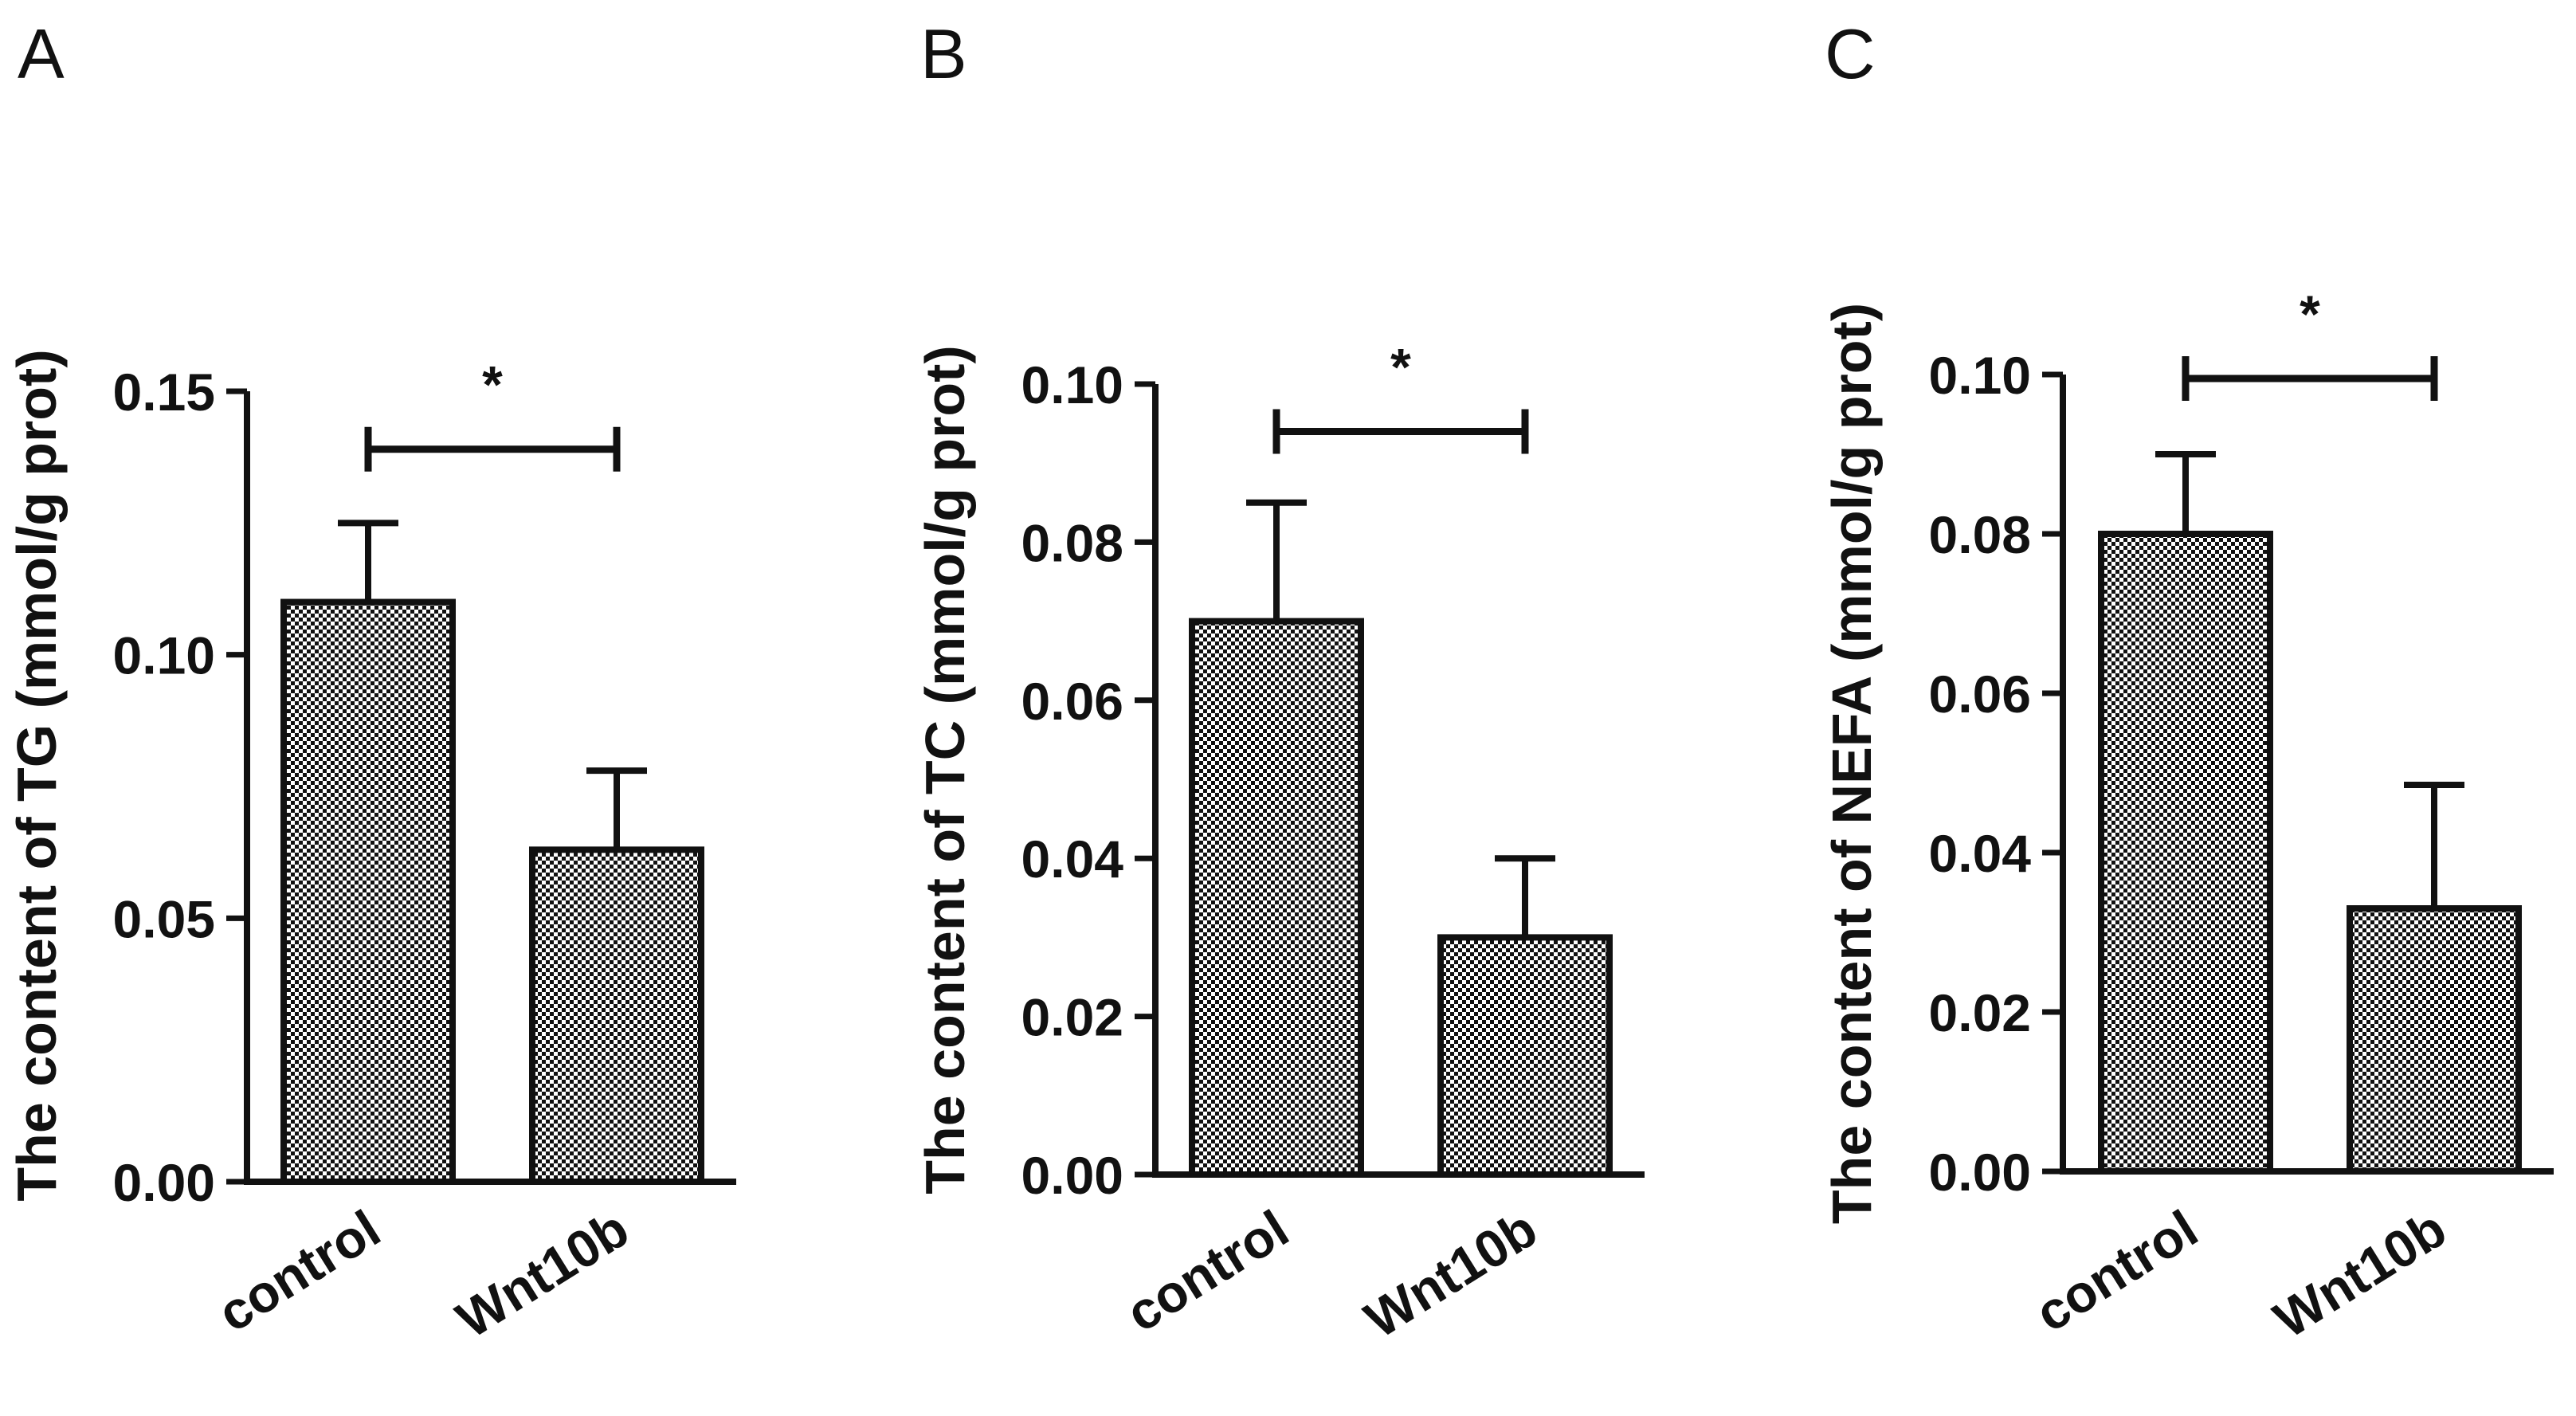 This screenshot has width=2576, height=1416. I want to click on panel-a-category-label: Wnt10b, so click(542, 1273).